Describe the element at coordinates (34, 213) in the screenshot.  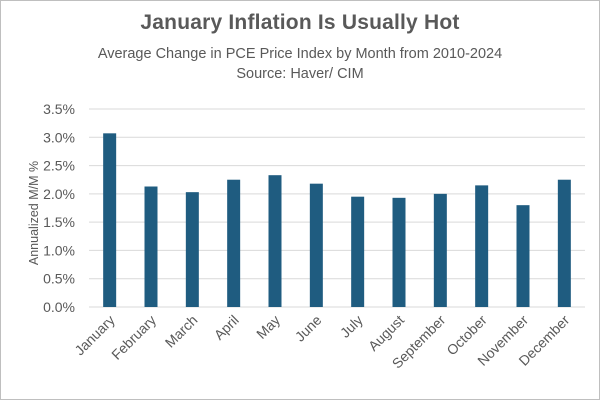
I see `y-axis-title: Annualized M/M %` at that location.